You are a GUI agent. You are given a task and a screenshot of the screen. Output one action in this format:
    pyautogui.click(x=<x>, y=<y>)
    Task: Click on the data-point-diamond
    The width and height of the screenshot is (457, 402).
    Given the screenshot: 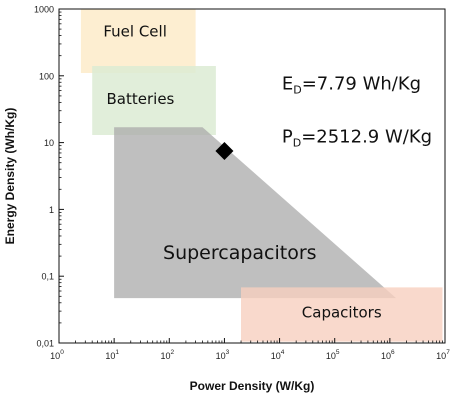 What is the action you would take?
    pyautogui.click(x=224, y=150)
    